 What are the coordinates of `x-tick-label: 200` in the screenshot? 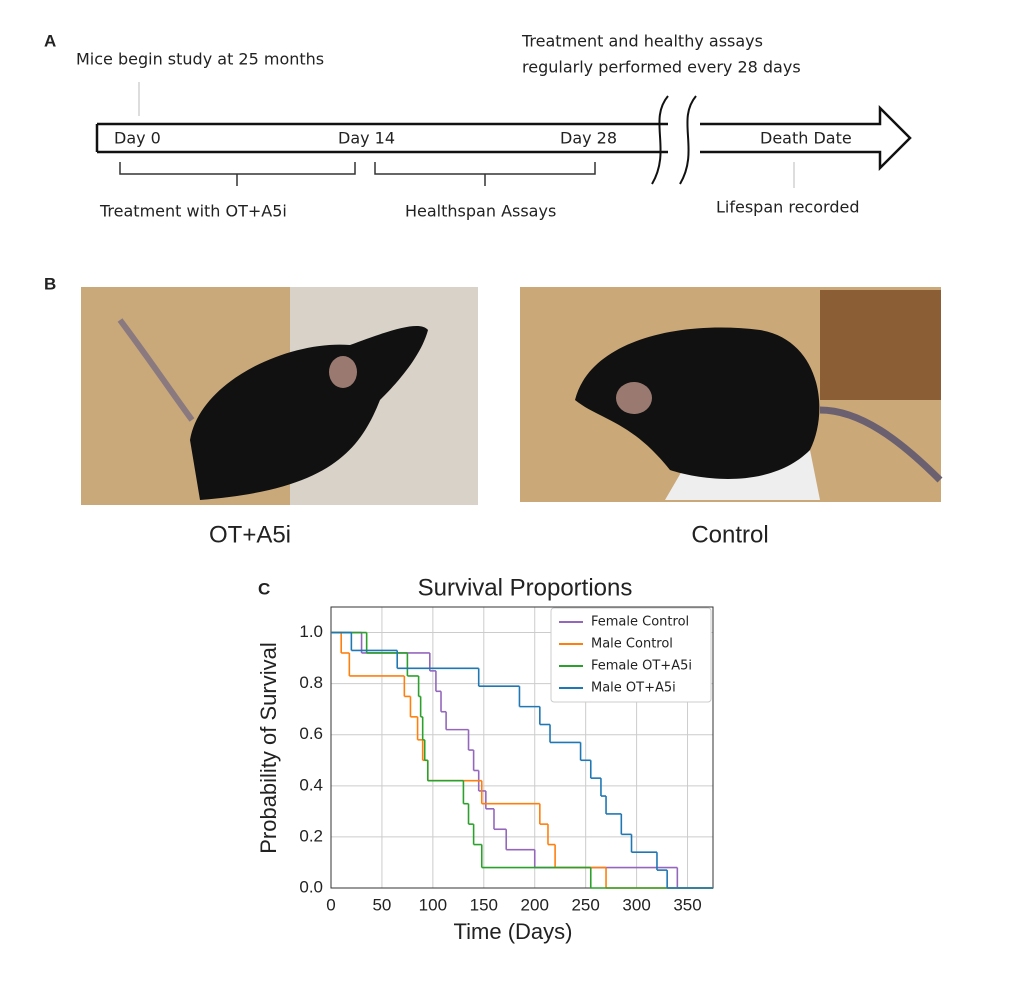 It's located at (535, 904).